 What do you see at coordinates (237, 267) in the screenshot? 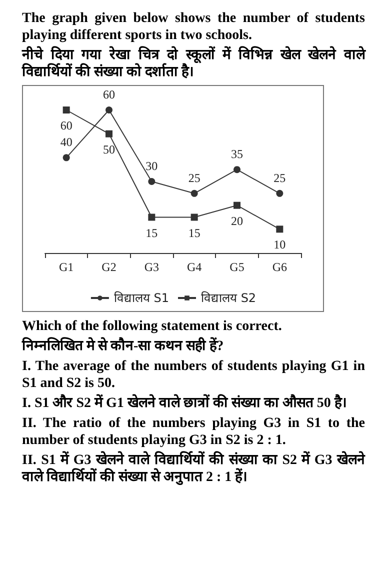
I see `x-tick-label: G5` at bounding box center [237, 267].